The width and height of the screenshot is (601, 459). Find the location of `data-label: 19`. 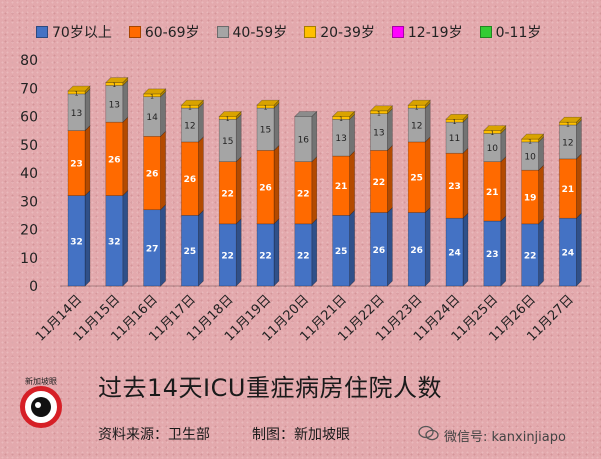

data-label: 19 is located at coordinates (530, 199).